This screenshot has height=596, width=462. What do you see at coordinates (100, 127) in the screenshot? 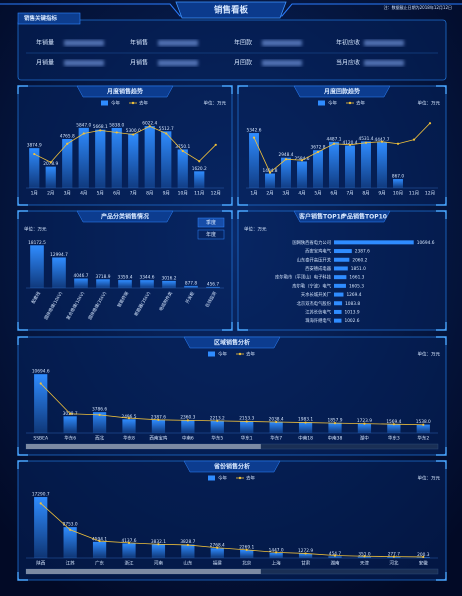
I see `value-label: 5668.1` at bounding box center [100, 127].